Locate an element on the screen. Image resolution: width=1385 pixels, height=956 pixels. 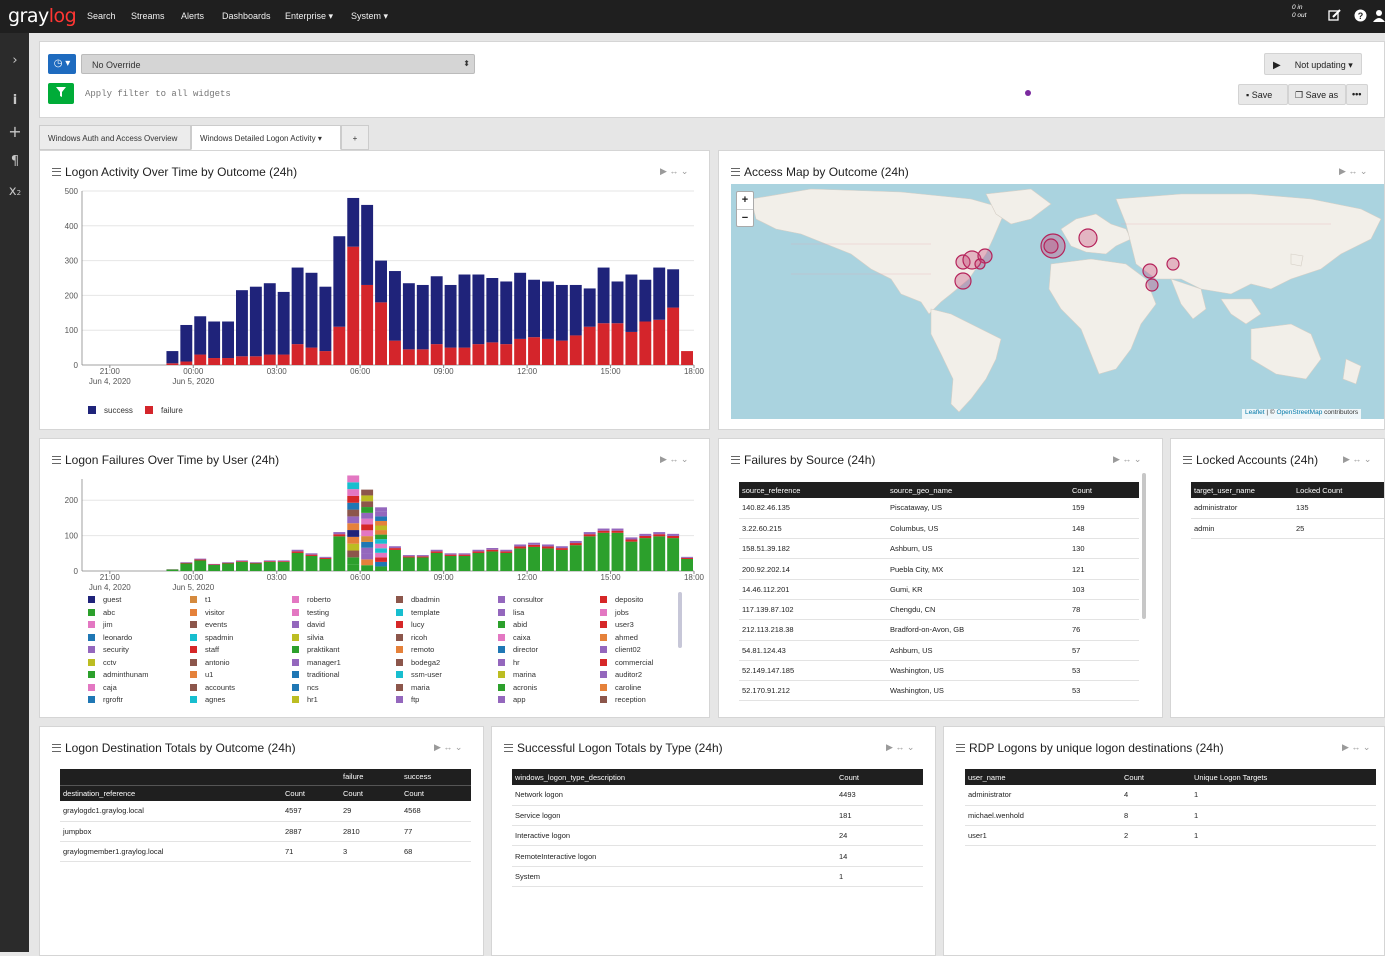
table-cell: admin is located at coordinates (1242, 528).